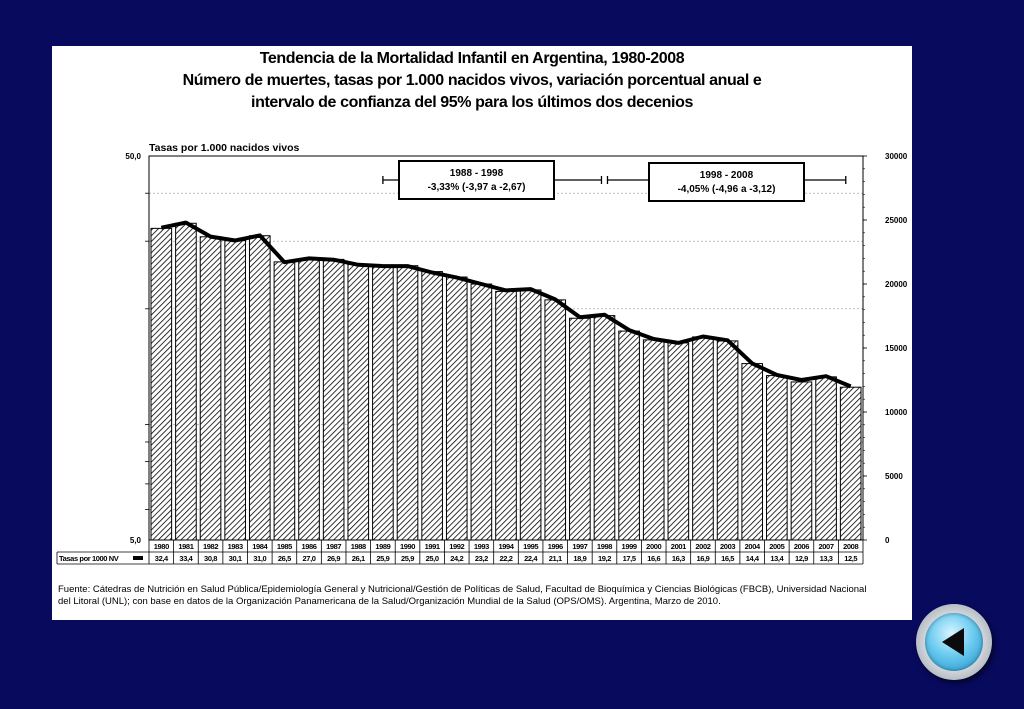 The height and width of the screenshot is (709, 1024). What do you see at coordinates (727, 546) in the screenshot?
I see `year-label: 2003` at bounding box center [727, 546].